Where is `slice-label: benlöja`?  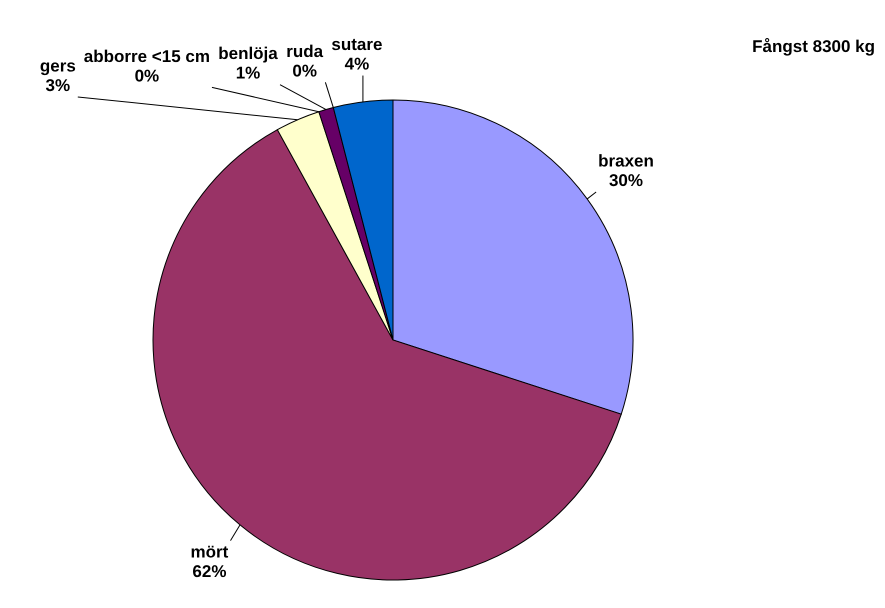 slice-label: benlöja is located at coordinates (248, 54).